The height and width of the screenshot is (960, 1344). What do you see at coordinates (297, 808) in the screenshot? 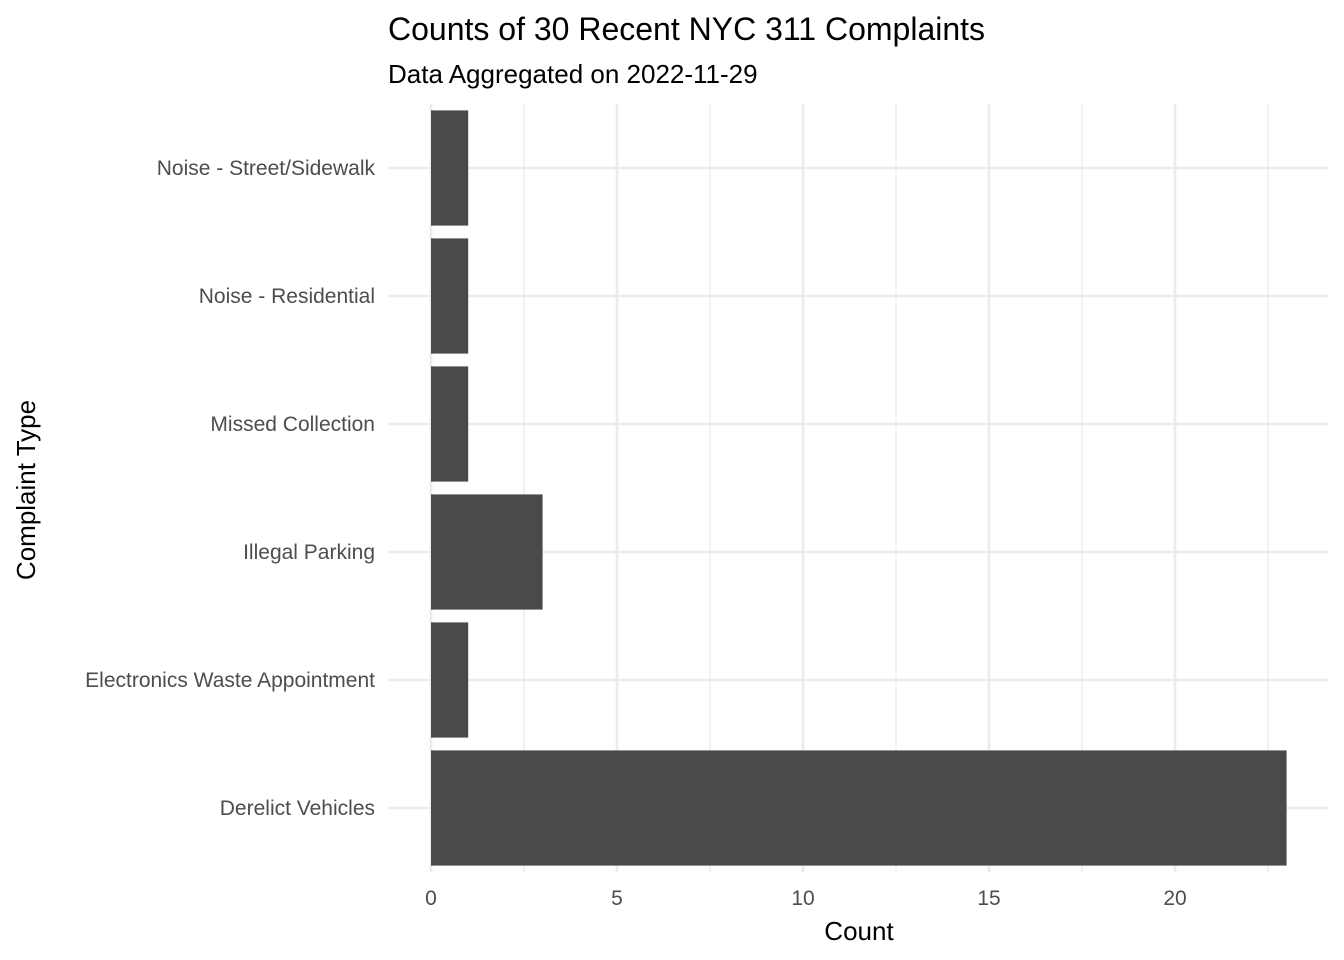
I see `y-tick-label: Derelict Vehicles` at bounding box center [297, 808].